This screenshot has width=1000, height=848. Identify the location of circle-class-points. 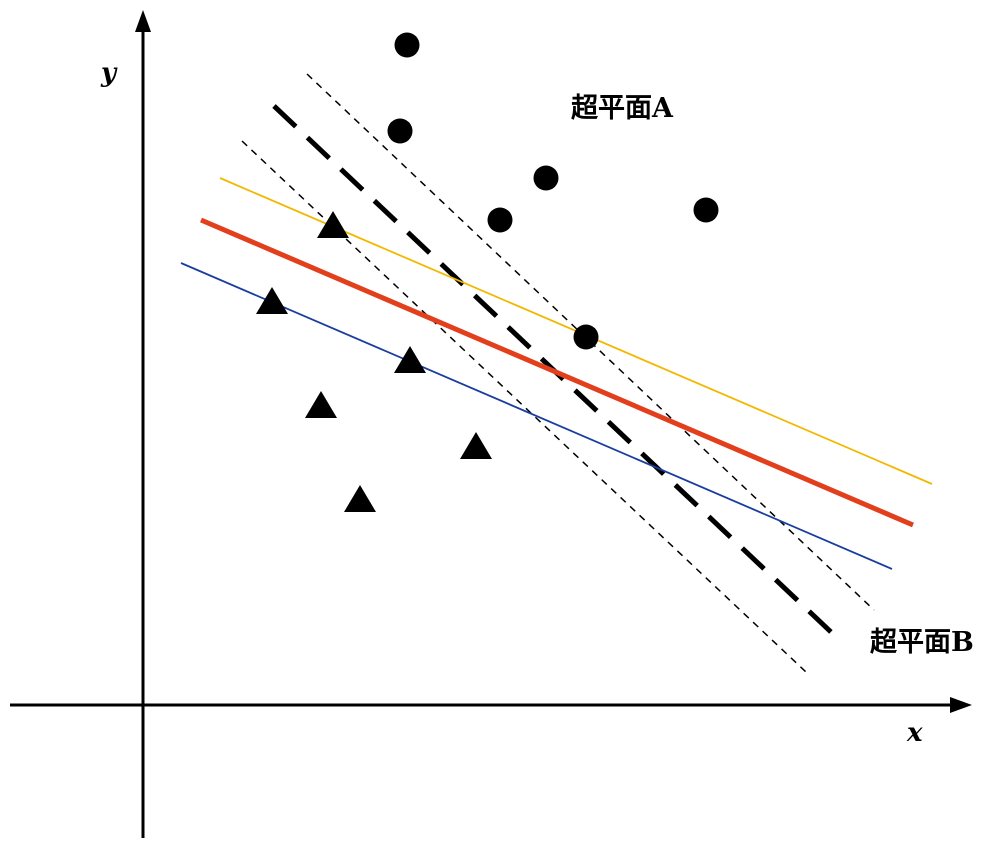
(553, 191).